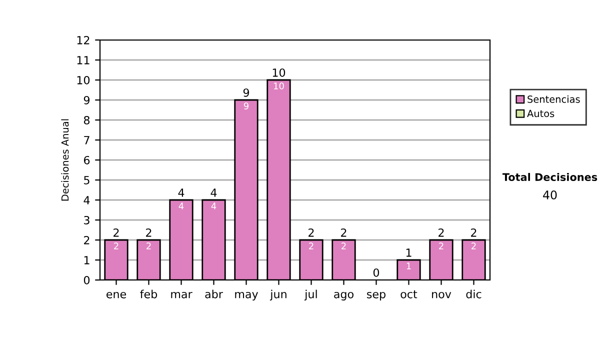 The width and height of the screenshot is (600, 340). I want to click on legend-label: Autos, so click(540, 114).